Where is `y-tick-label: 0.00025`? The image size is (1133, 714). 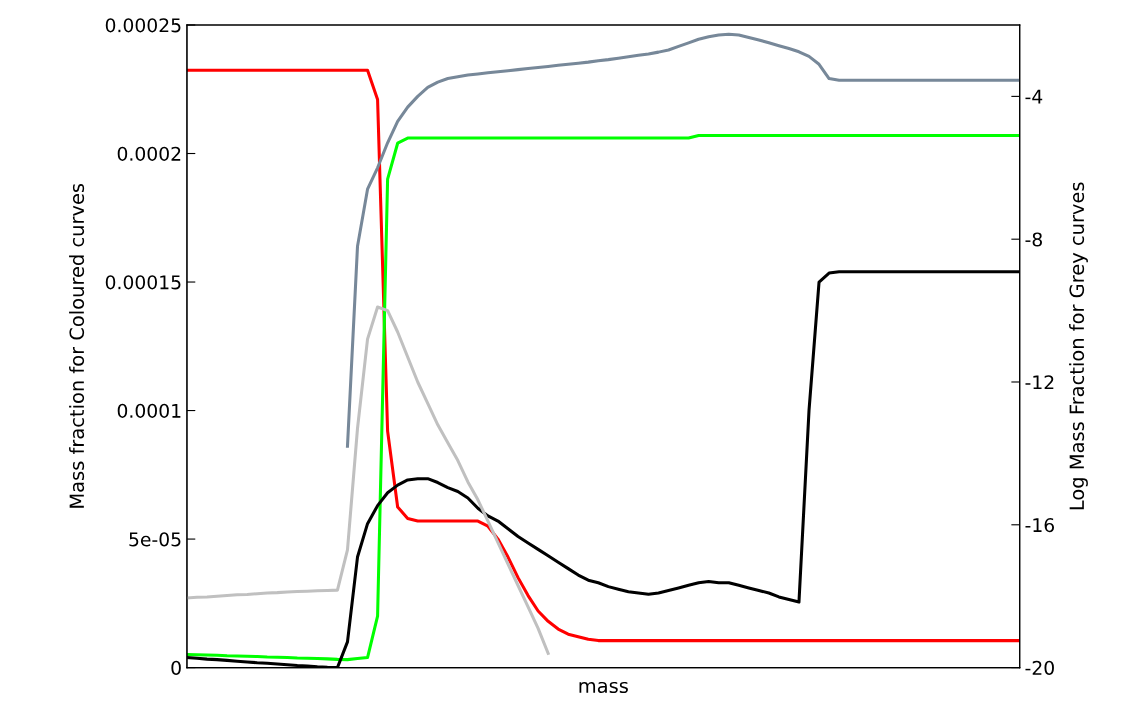 y-tick-label: 0.00025 is located at coordinates (143, 25).